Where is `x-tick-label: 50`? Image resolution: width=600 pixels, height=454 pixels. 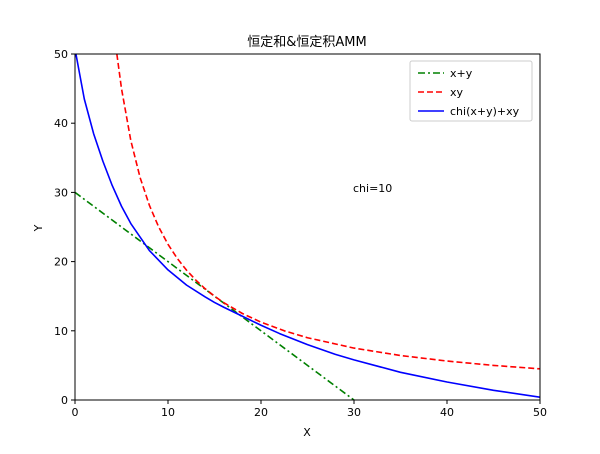
x-tick-label: 50 is located at coordinates (540, 412).